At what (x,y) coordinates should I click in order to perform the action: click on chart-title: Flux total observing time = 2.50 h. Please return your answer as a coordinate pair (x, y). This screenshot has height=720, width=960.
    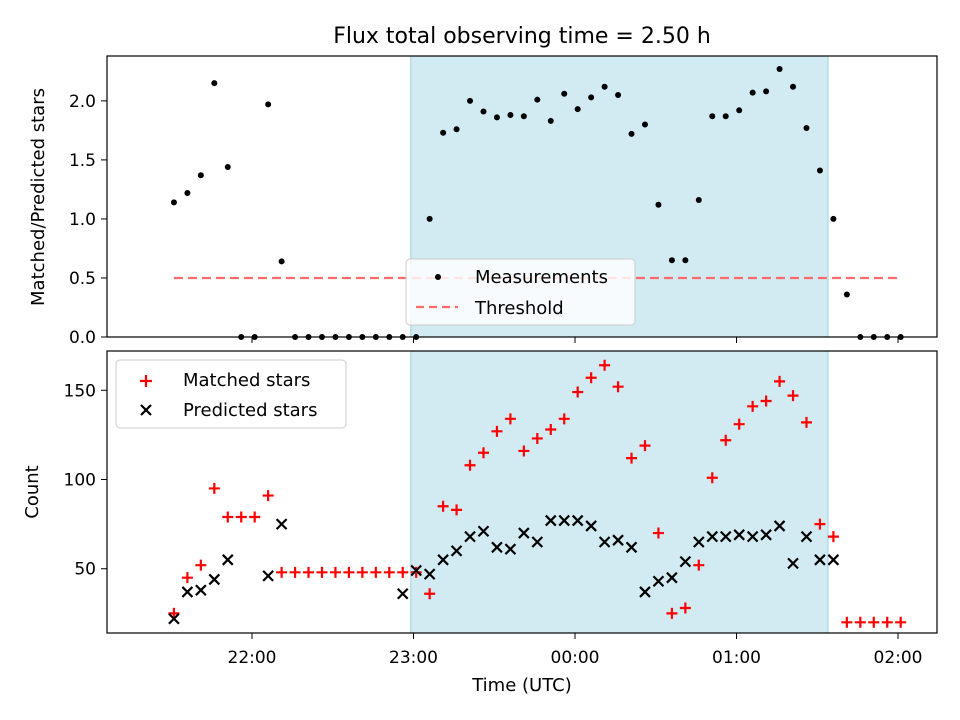
    Looking at the image, I should click on (522, 36).